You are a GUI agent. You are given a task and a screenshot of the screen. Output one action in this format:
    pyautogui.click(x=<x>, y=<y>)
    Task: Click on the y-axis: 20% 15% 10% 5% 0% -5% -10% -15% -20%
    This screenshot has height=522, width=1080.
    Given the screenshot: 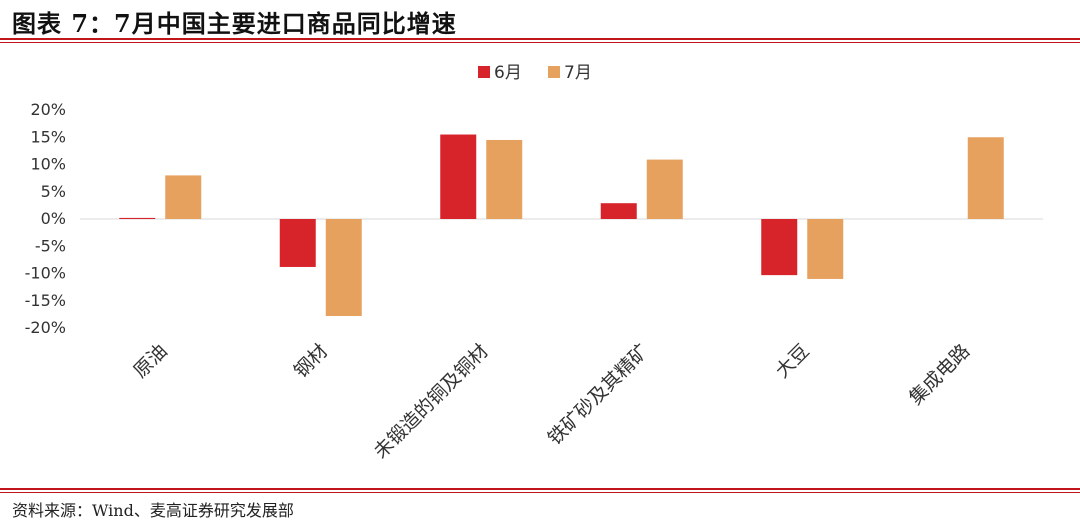 What is the action you would take?
    pyautogui.click(x=45, y=218)
    